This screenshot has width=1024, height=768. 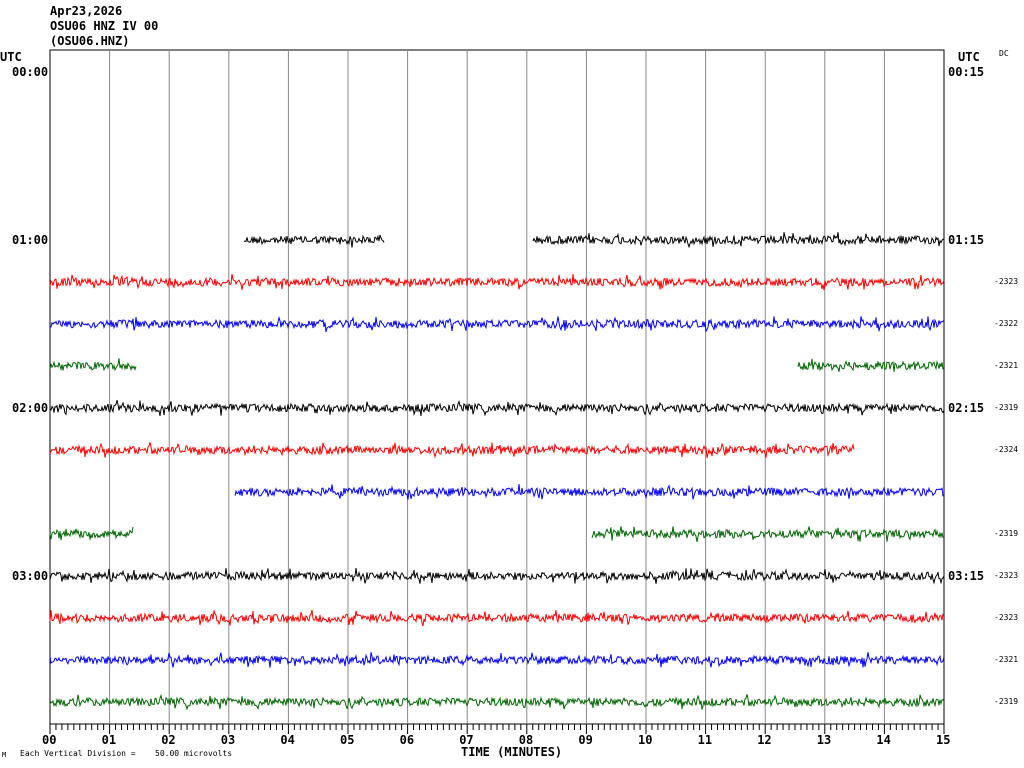 What do you see at coordinates (764, 740) in the screenshot?
I see `x-tick-label: 12` at bounding box center [764, 740].